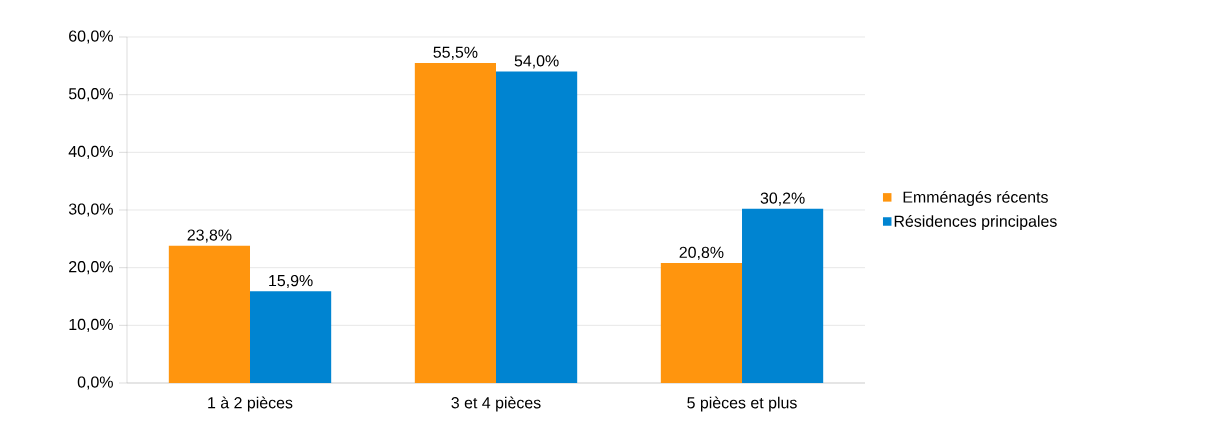 This screenshot has height=434, width=1215. I want to click on x-tick-label: 5 pièces et plus, so click(742, 404).